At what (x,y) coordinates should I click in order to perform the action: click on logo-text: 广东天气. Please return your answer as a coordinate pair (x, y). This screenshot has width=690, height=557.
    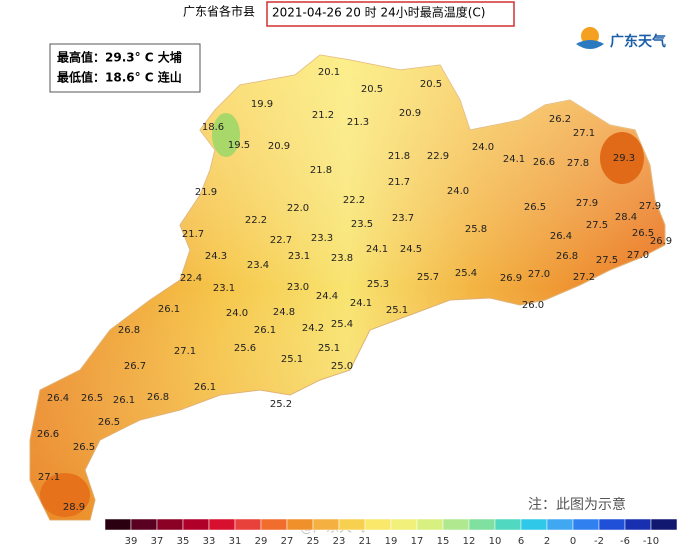
    Looking at the image, I should click on (638, 41).